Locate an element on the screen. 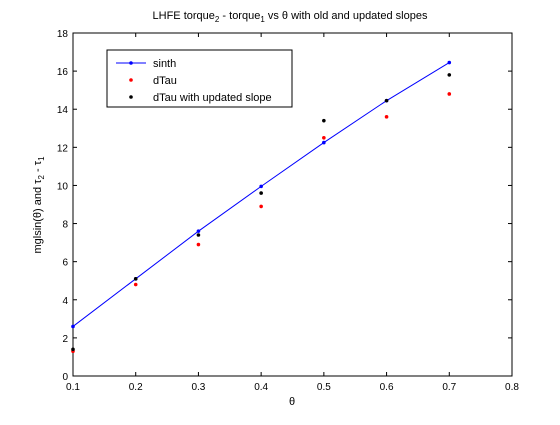 The width and height of the screenshot is (560, 425). y-tick-label: 0 is located at coordinates (65, 377).